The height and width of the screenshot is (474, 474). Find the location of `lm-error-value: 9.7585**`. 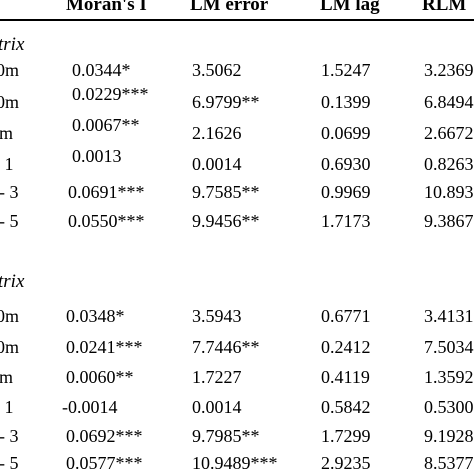

lm-error-value: 9.7585** is located at coordinates (226, 192).